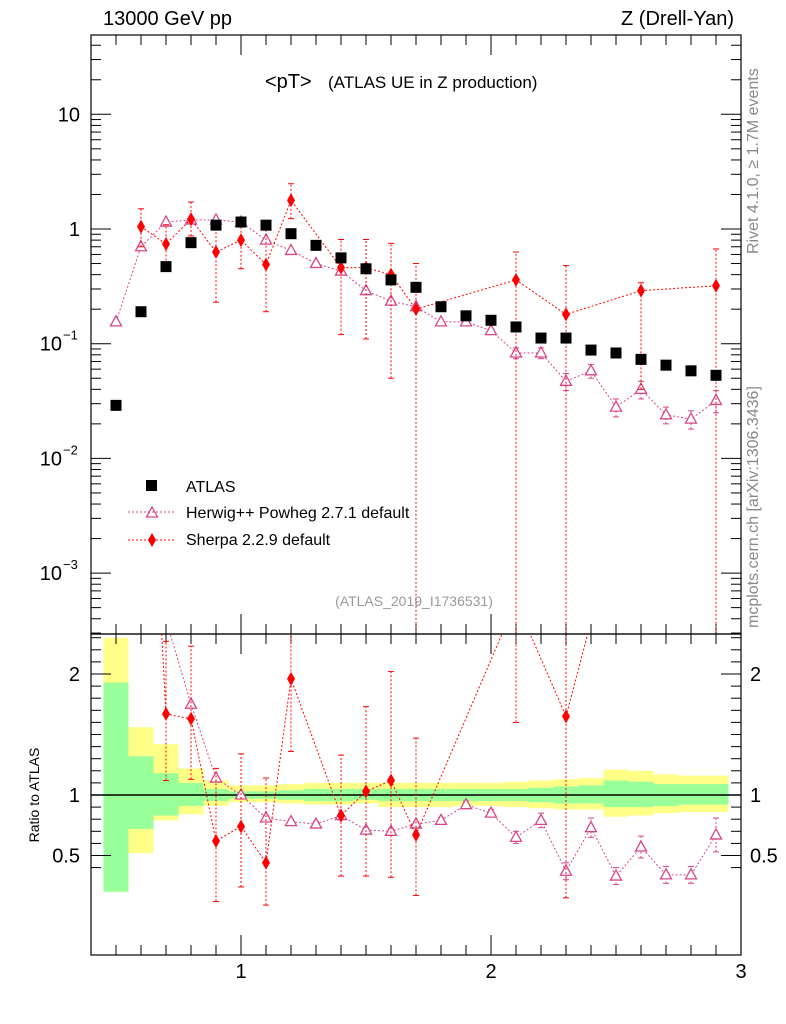 The image size is (786, 1024). What do you see at coordinates (74, 675) in the screenshot?
I see `ratio-y-tick-label: 2` at bounding box center [74, 675].